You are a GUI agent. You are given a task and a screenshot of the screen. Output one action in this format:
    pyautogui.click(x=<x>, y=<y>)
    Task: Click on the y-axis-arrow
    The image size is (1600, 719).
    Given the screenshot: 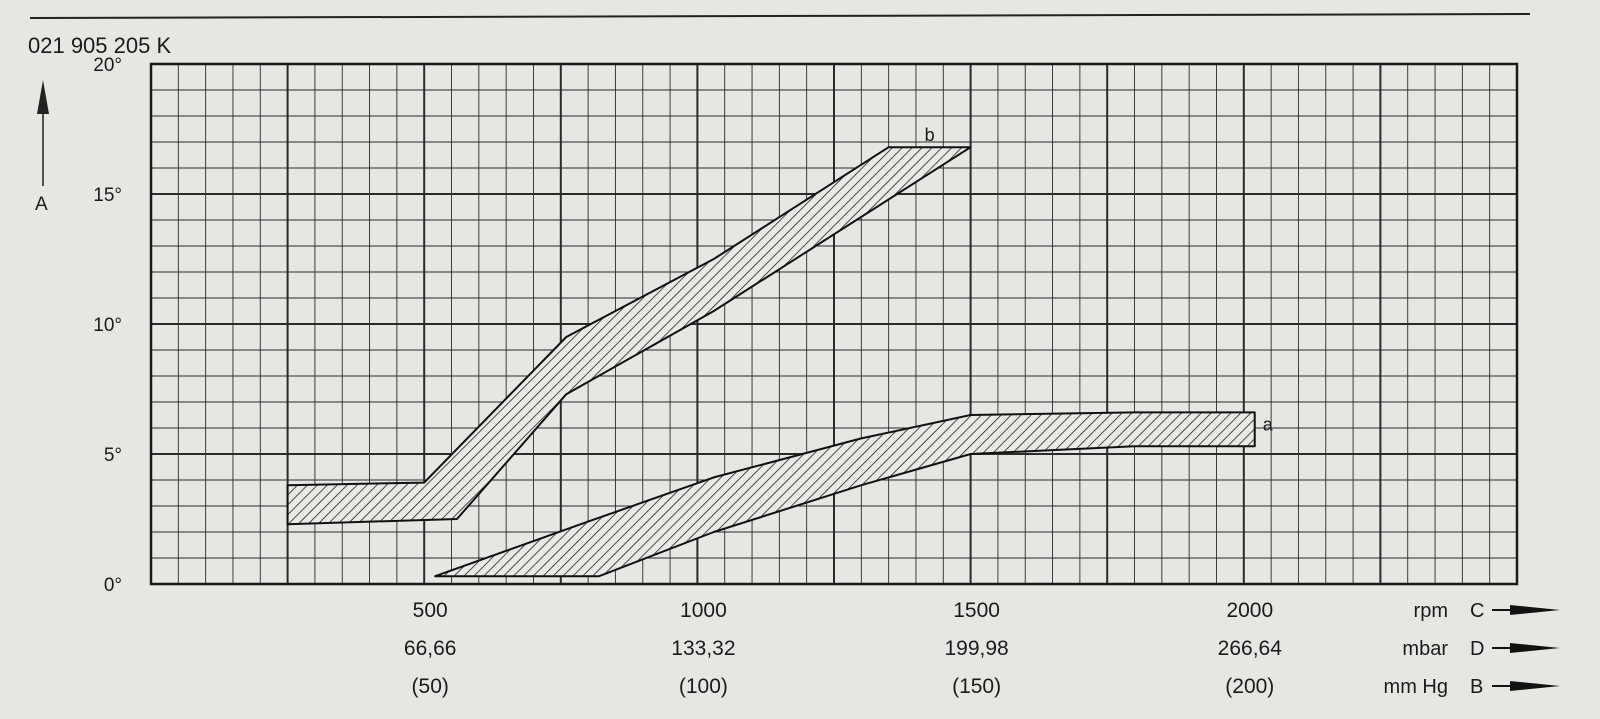 What is the action you would take?
    pyautogui.click(x=43, y=133)
    